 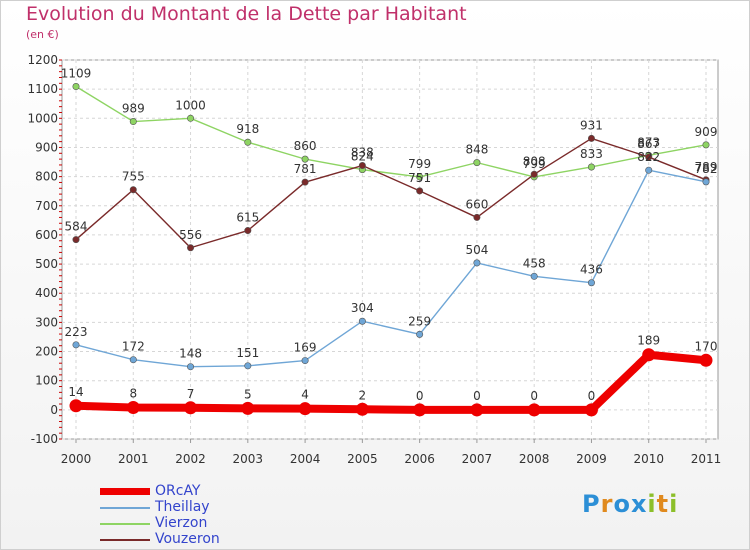 I want to click on data-label-vierzon: 833, so click(x=591, y=154).